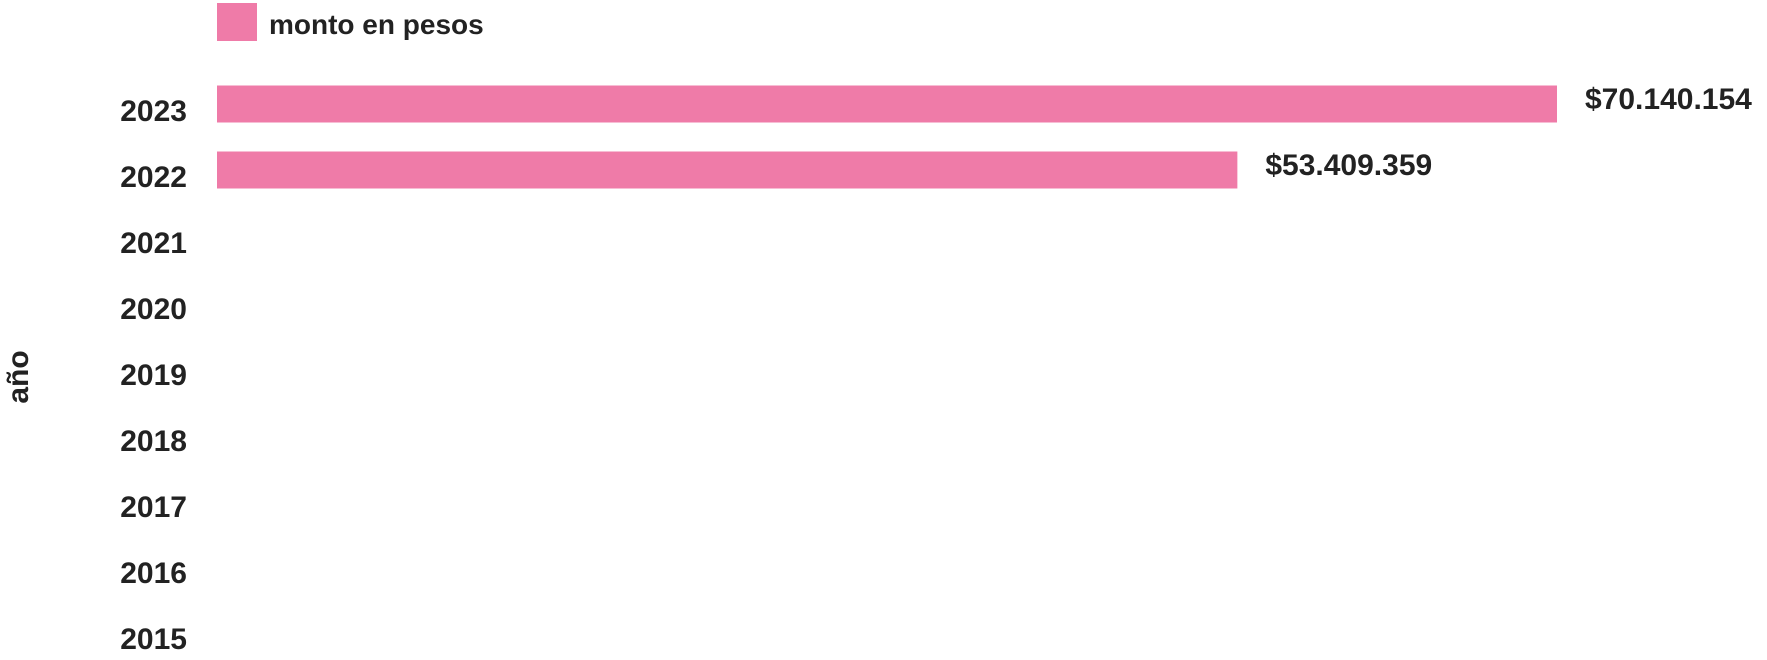 This screenshot has width=1767, height=660. Describe the element at coordinates (153, 177) in the screenshot. I see `y-tick-label: 2022` at that location.